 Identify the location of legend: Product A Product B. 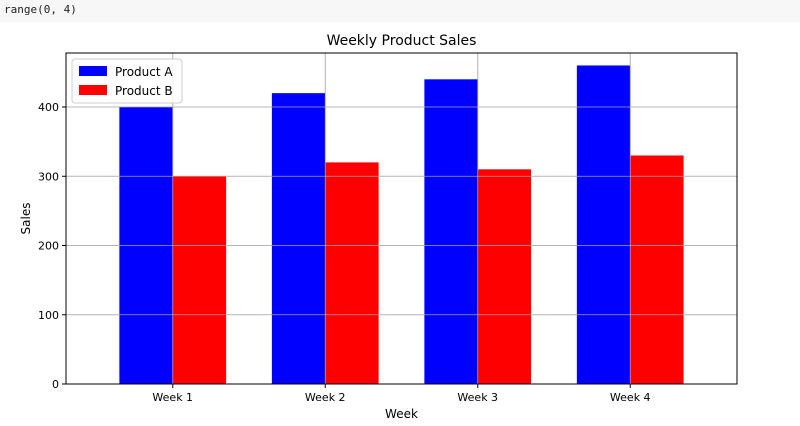
(127, 81).